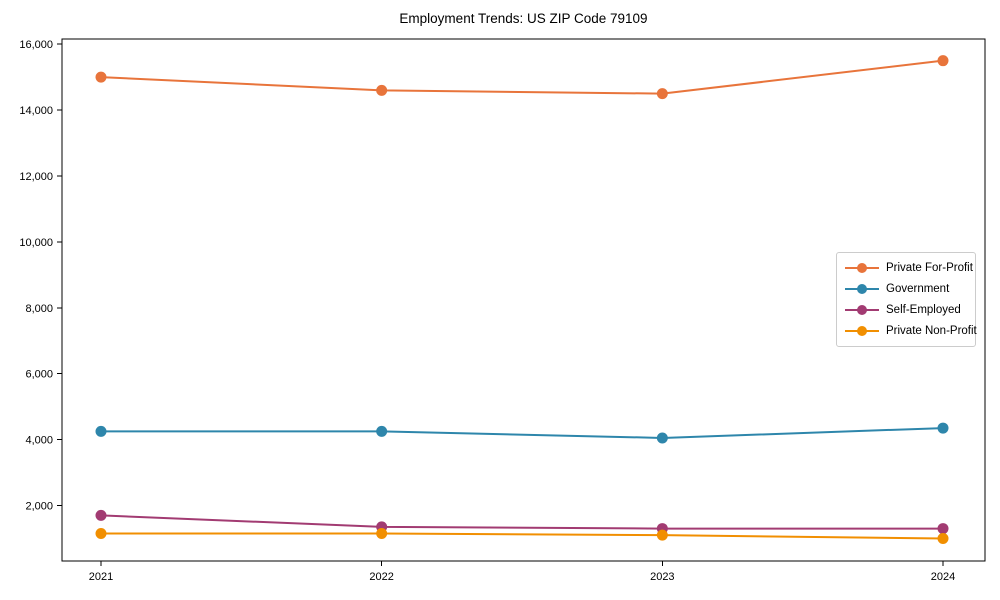 The height and width of the screenshot is (600, 1000). I want to click on y-tick-label: 10,000, so click(36, 243).